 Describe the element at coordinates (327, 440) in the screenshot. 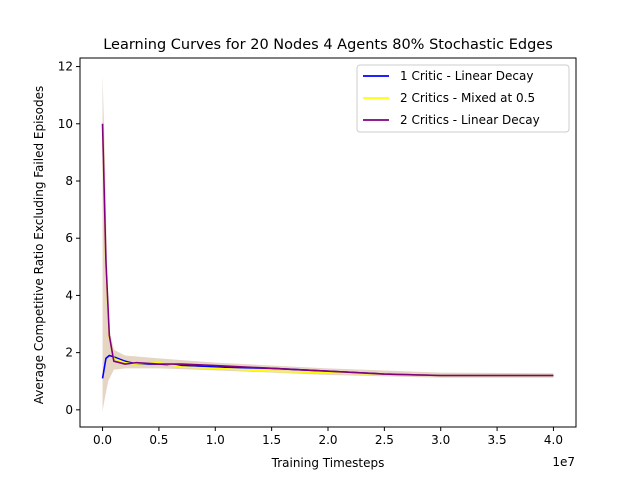

I see `x-tick-label: 2.0` at that location.